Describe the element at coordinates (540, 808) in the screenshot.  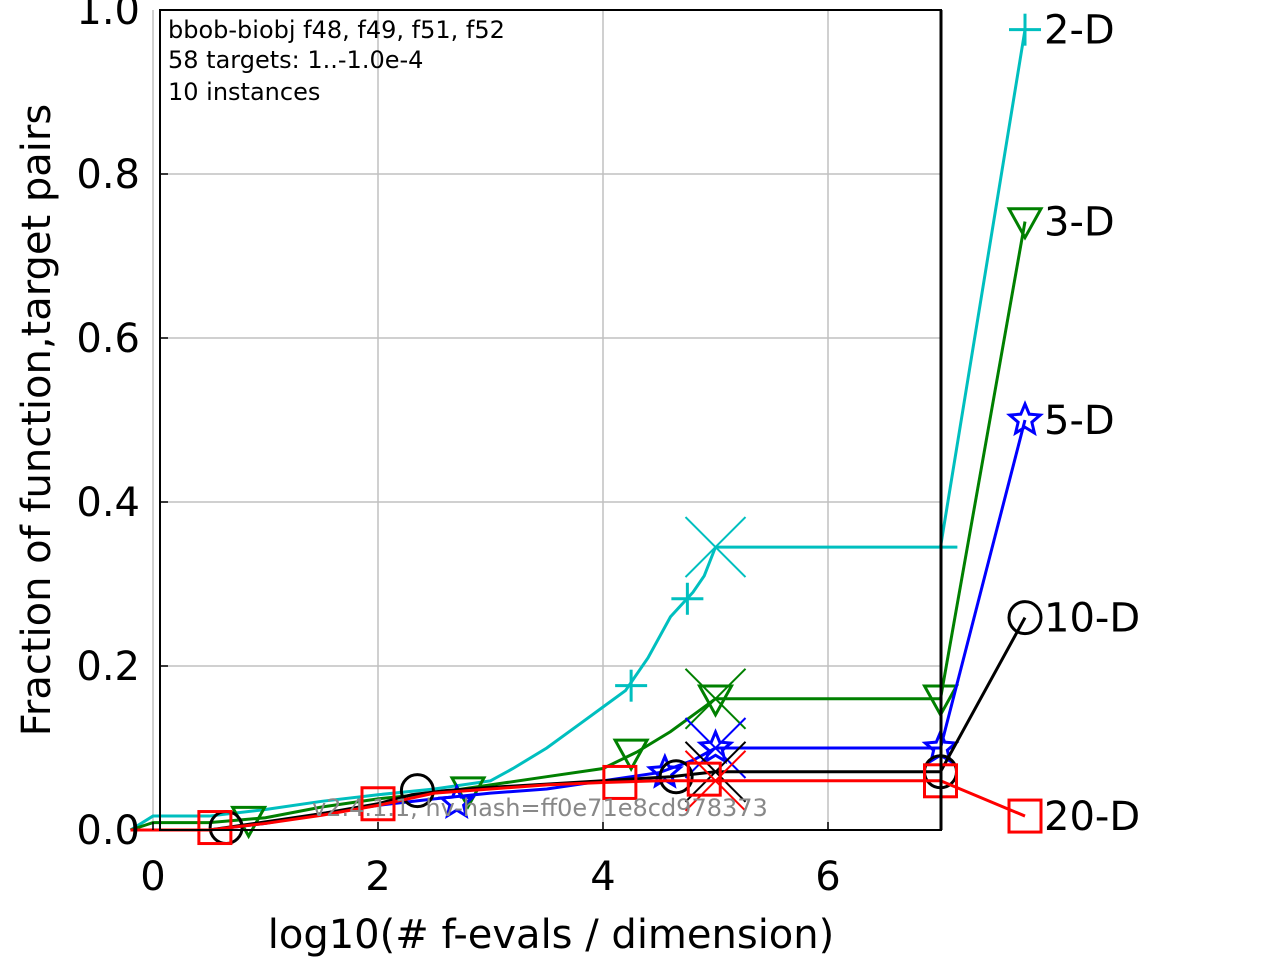
I see `version-watermark: v2.4.1.1, hv-hash=ff0e71e8cd978373` at that location.